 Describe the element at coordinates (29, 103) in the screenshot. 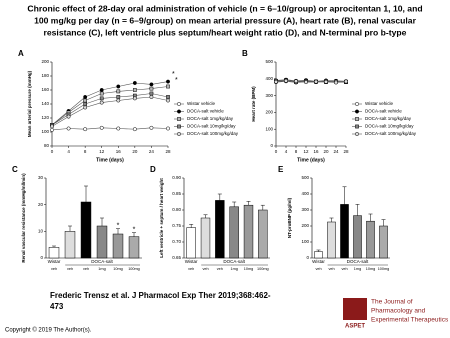

I see `y-axis-label: Mean arterial pressure (mmHg)` at that location.